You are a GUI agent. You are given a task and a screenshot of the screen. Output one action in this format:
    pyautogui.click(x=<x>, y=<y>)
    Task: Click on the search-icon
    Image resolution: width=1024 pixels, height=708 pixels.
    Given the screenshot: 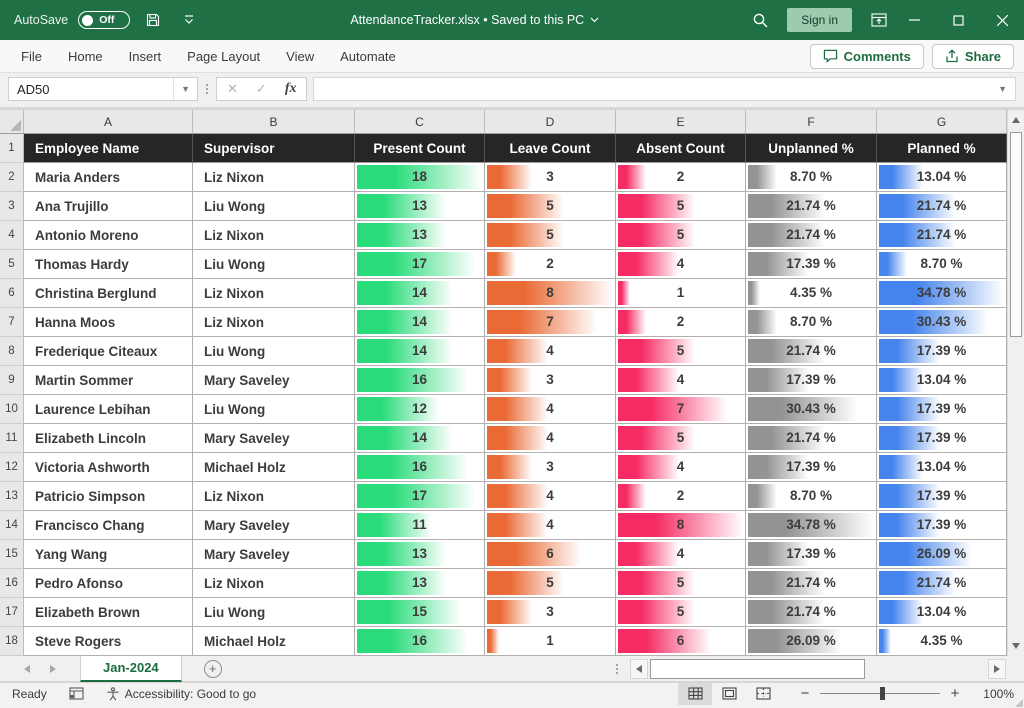 What is the action you would take?
    pyautogui.click(x=760, y=20)
    